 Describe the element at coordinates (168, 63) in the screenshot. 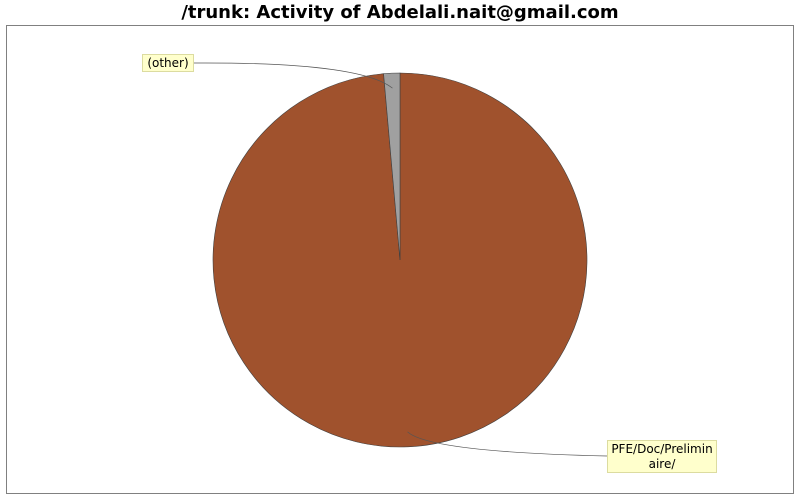

I see `slice-label-other: (other)` at that location.